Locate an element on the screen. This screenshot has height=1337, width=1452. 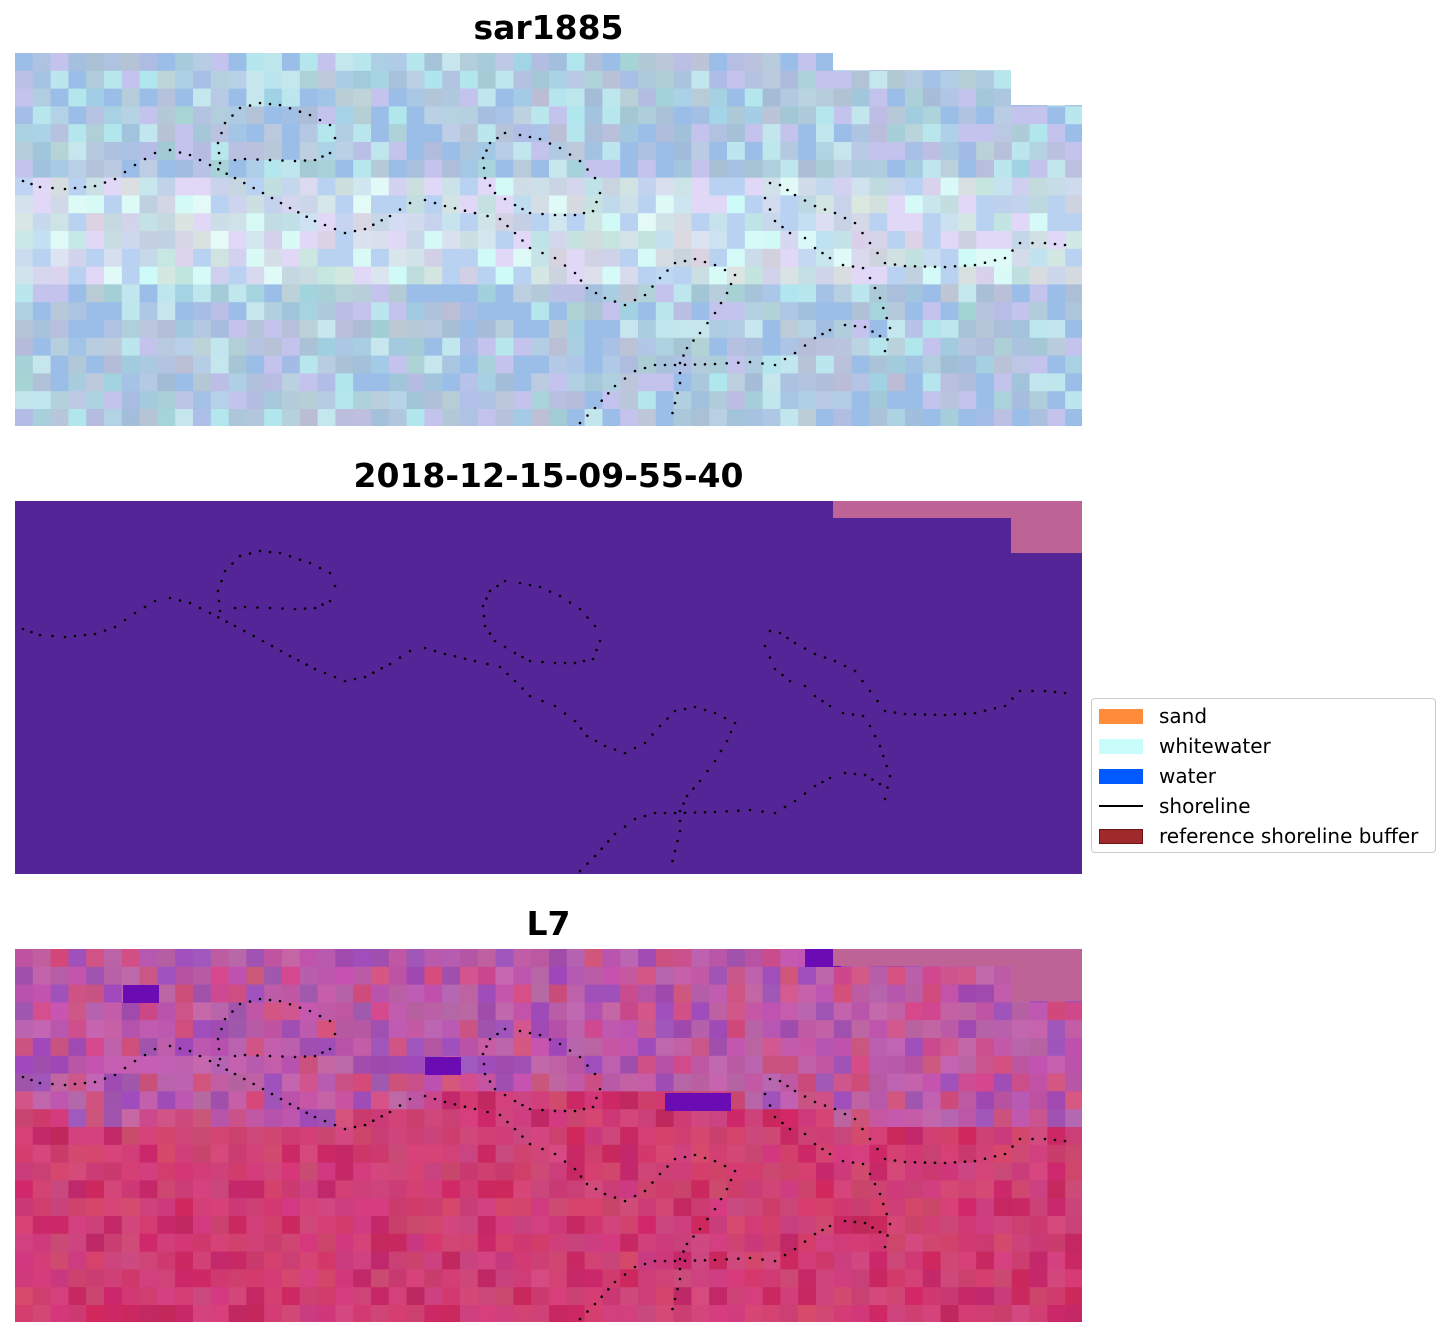
legend-item-reference-buffer: reference shoreline buffer is located at coordinates (1258, 836).